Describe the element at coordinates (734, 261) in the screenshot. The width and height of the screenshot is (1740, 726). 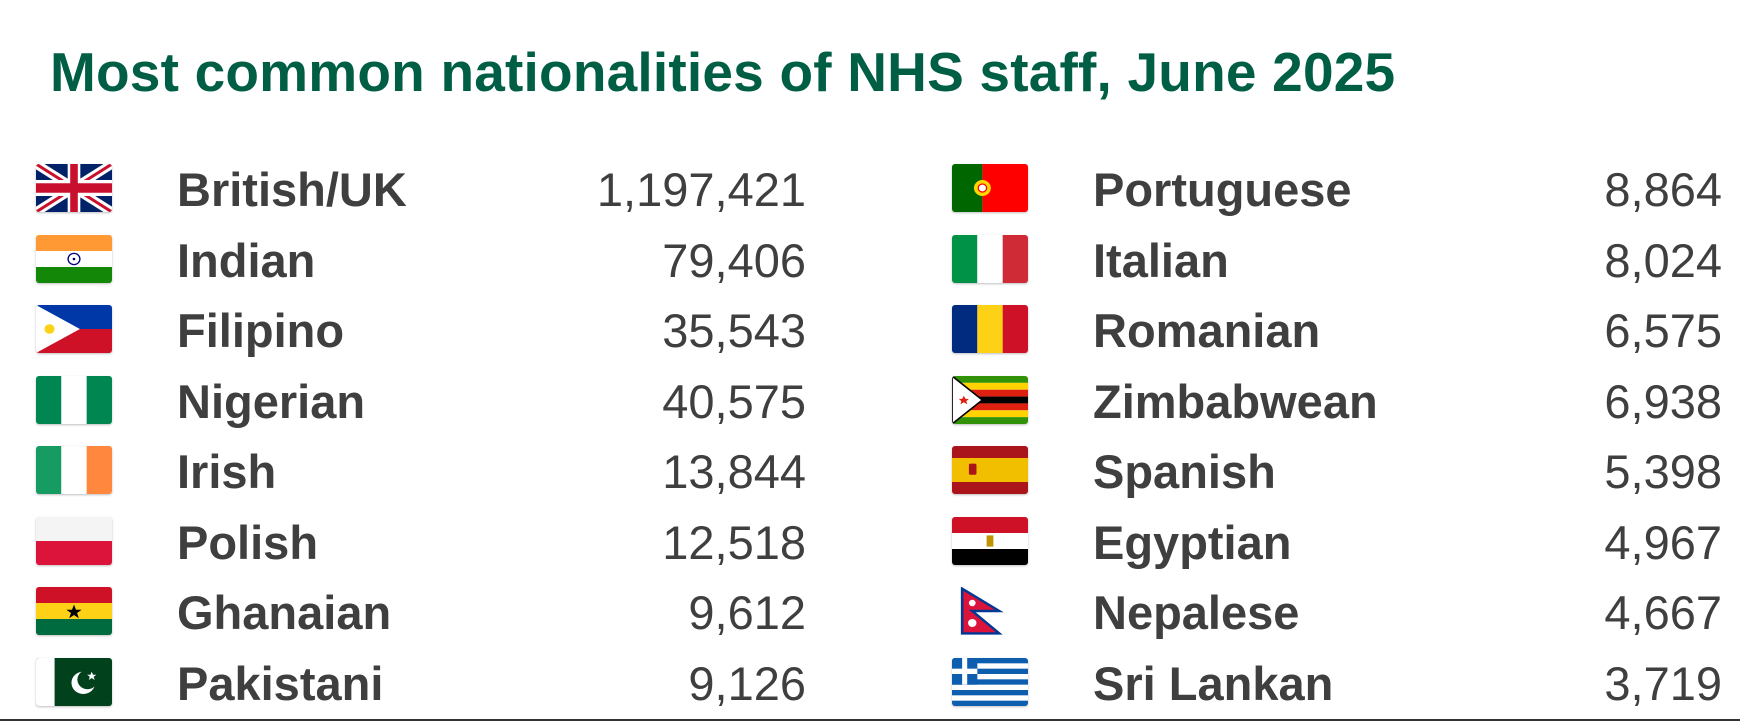
I see `staff-count: 79,406` at that location.